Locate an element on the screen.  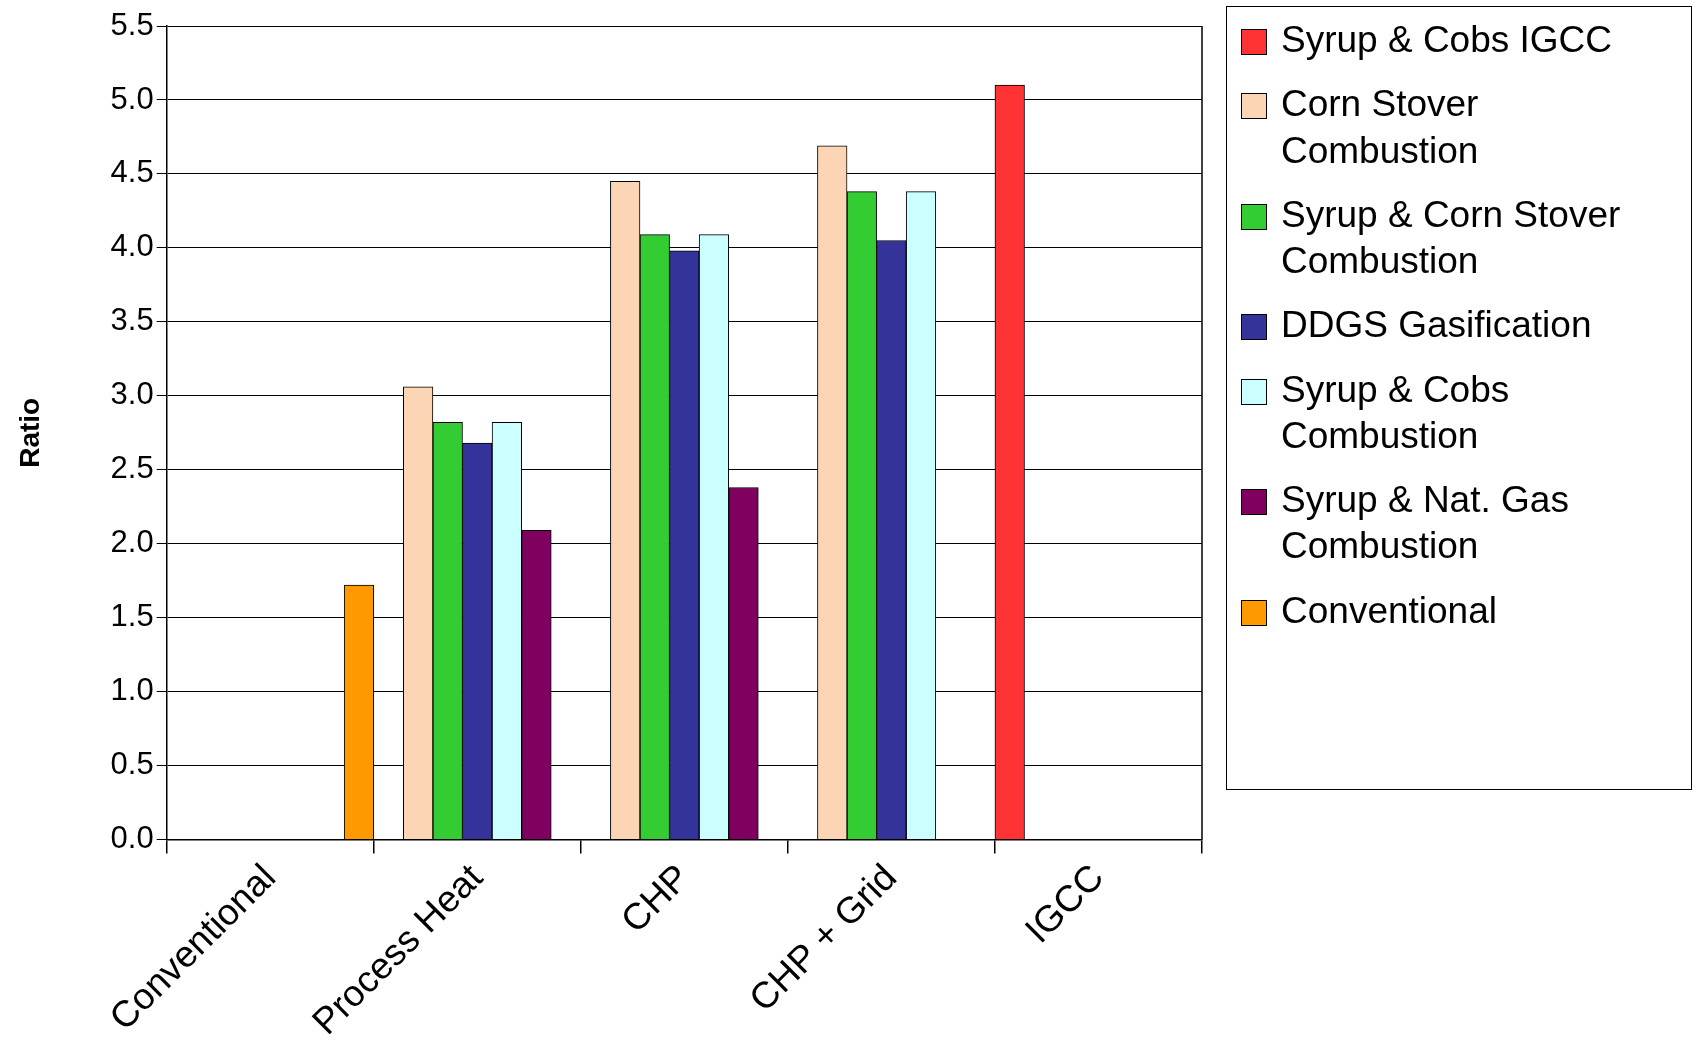
y-tick-label: 2.5 is located at coordinates (132, 468).